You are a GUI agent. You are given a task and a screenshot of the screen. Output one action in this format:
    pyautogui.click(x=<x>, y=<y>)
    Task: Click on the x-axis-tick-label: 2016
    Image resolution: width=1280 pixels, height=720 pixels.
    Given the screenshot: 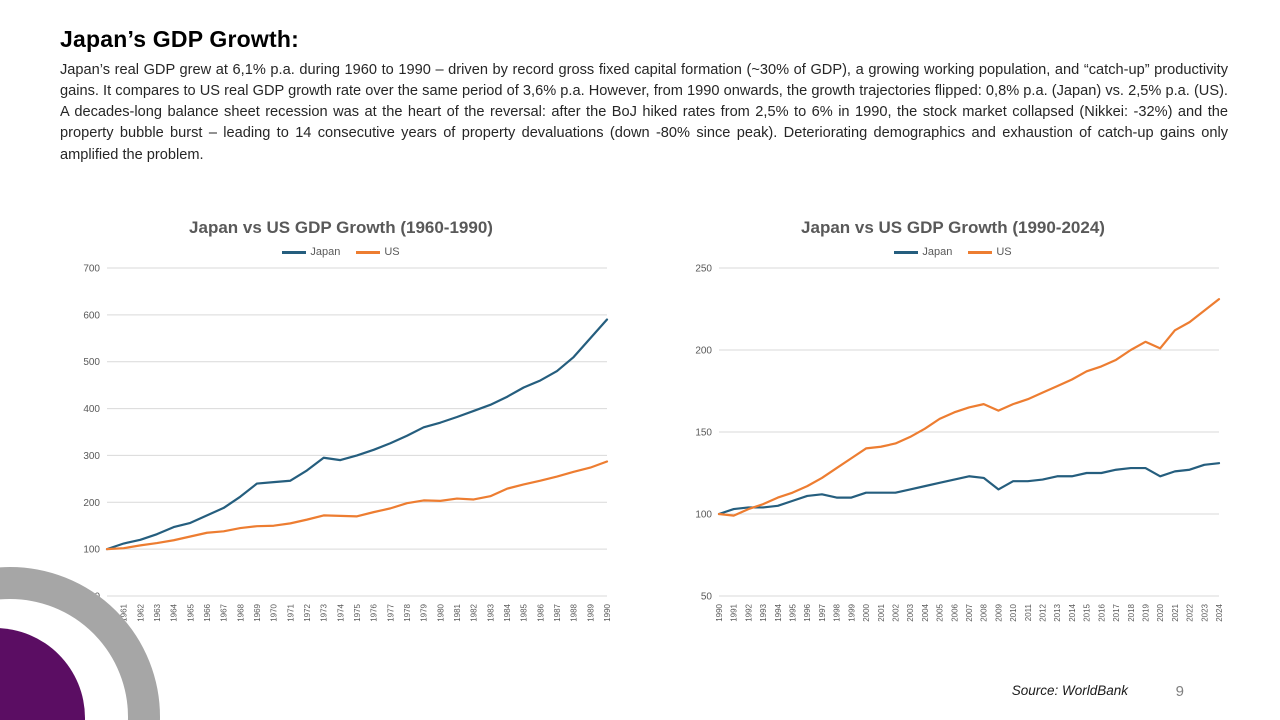 What is the action you would take?
    pyautogui.click(x=1101, y=612)
    